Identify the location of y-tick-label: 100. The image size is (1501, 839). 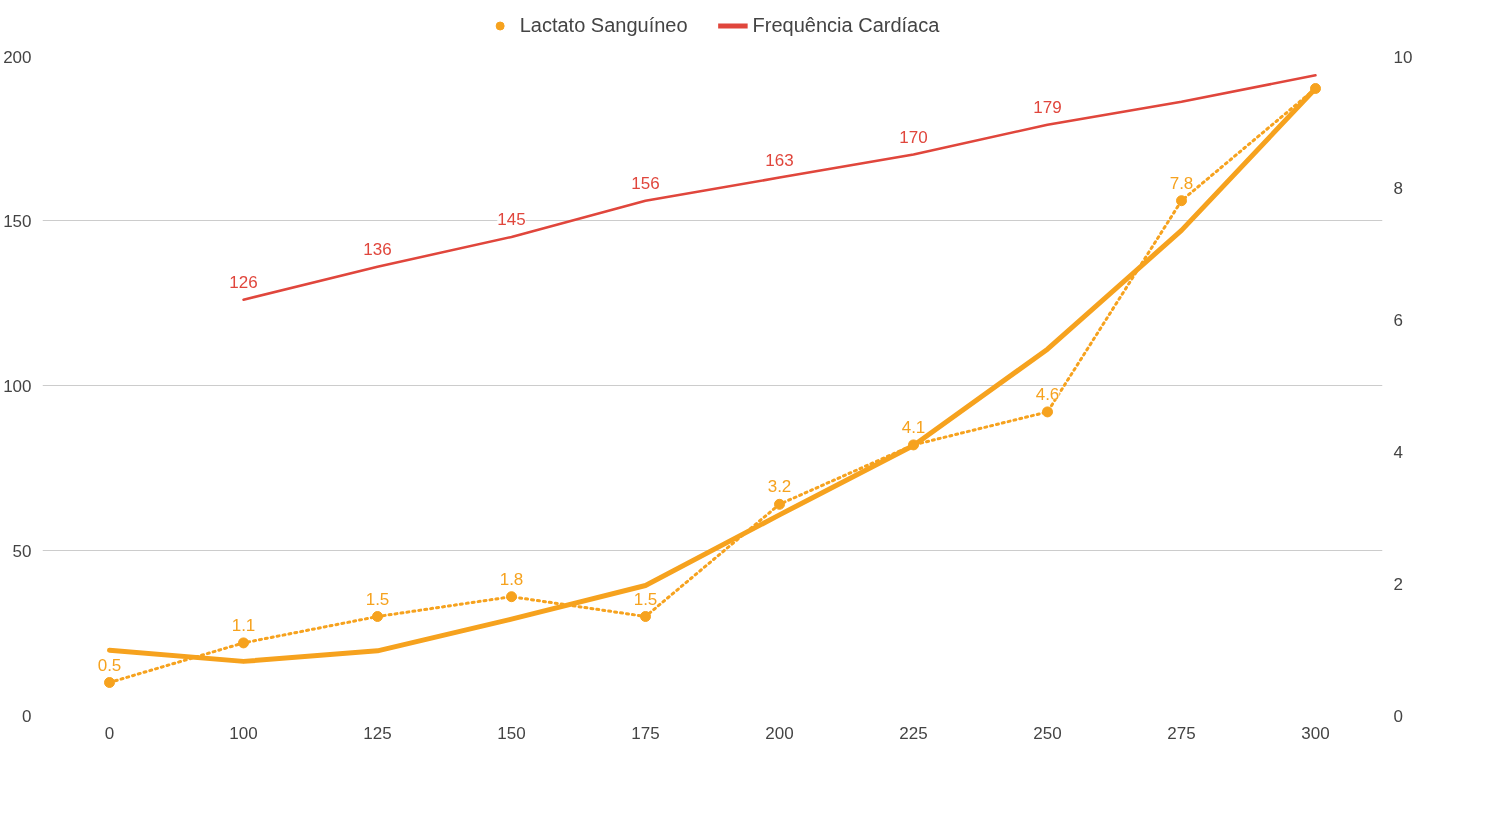
(17, 386).